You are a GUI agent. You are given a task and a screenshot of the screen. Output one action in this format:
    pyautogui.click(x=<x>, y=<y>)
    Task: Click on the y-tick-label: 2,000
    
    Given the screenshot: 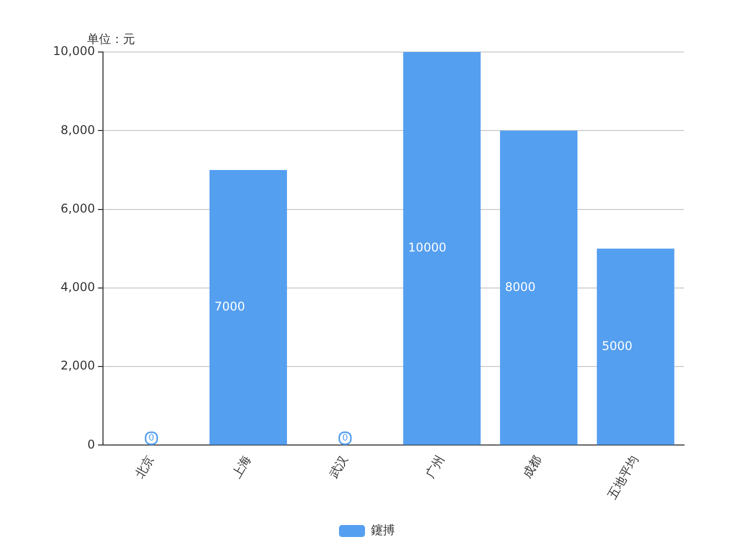 What is the action you would take?
    pyautogui.click(x=77, y=365)
    